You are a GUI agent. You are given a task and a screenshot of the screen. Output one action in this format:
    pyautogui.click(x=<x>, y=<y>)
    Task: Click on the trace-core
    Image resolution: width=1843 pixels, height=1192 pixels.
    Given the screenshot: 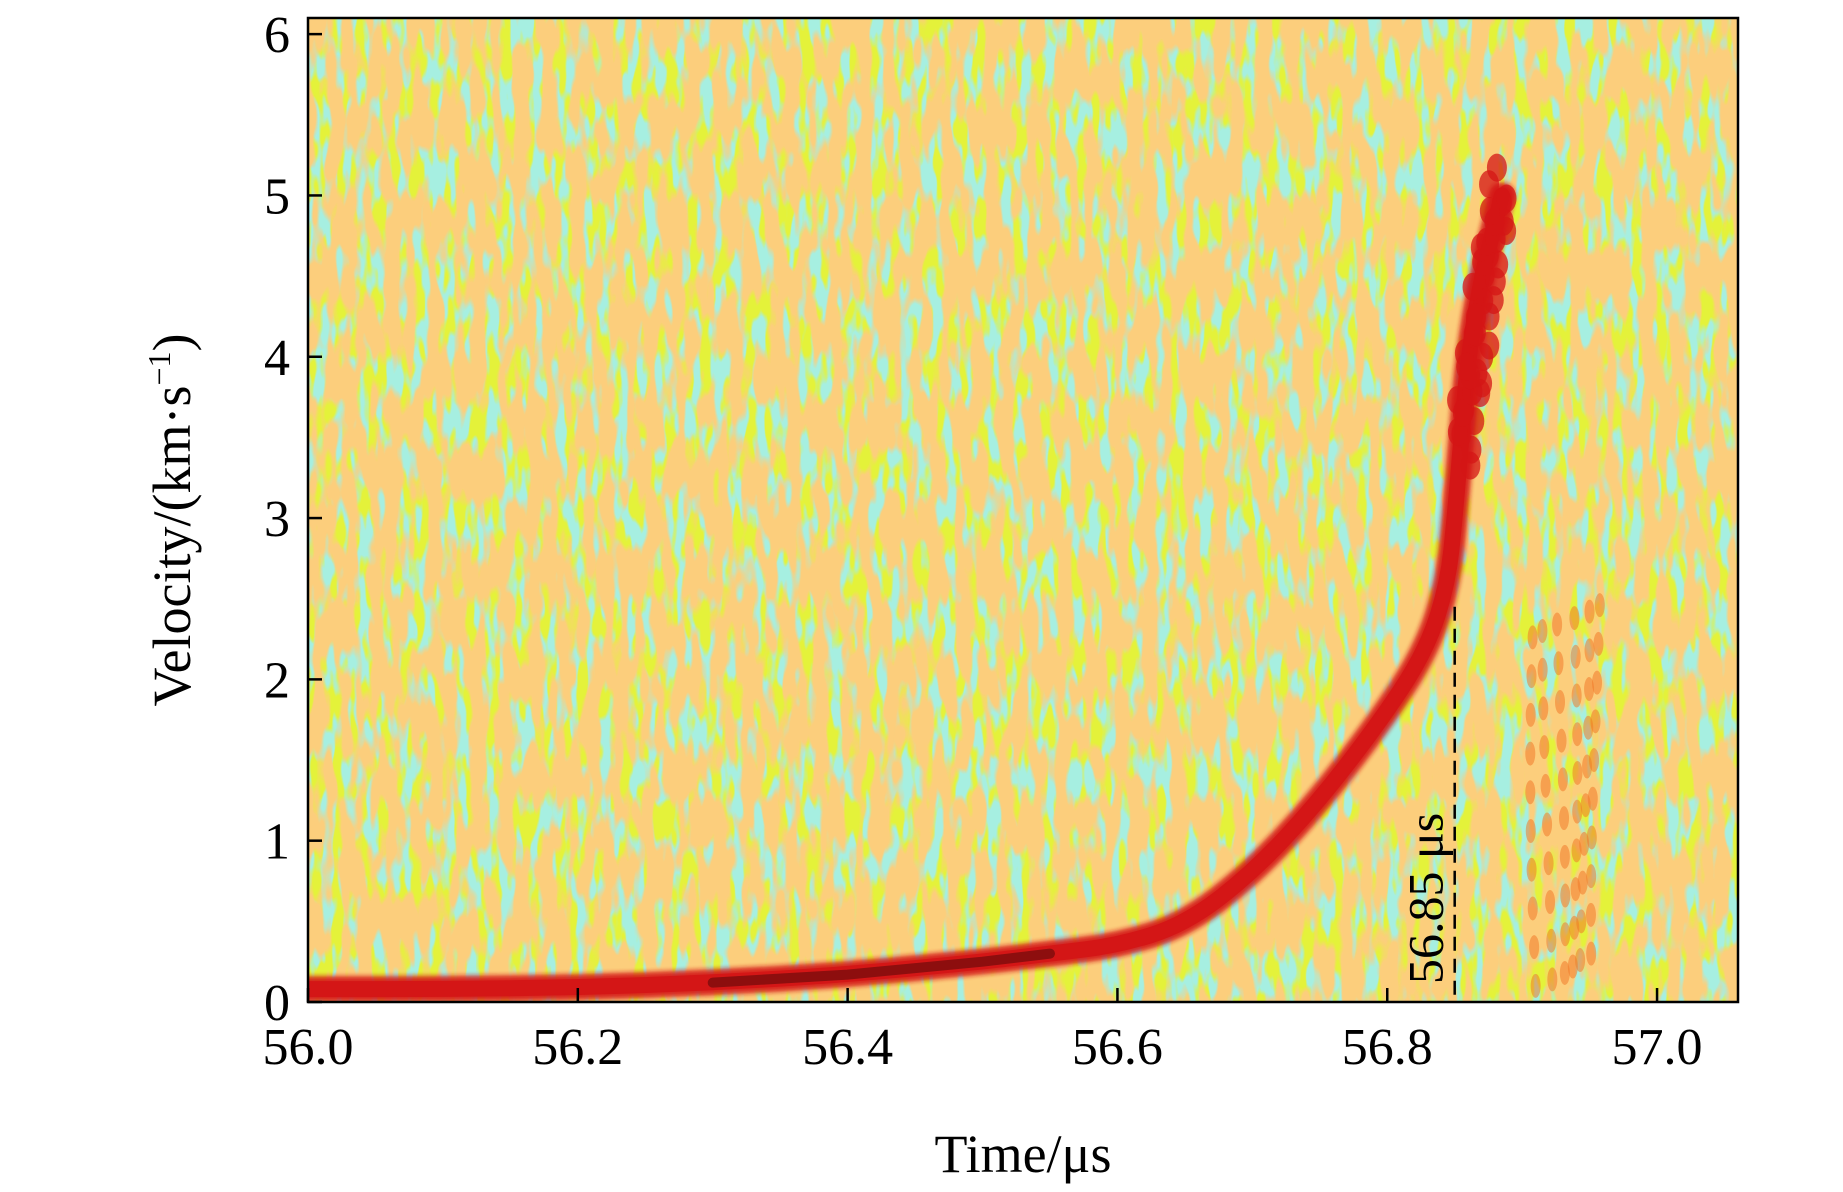 What is the action you would take?
    pyautogui.click(x=881, y=968)
    